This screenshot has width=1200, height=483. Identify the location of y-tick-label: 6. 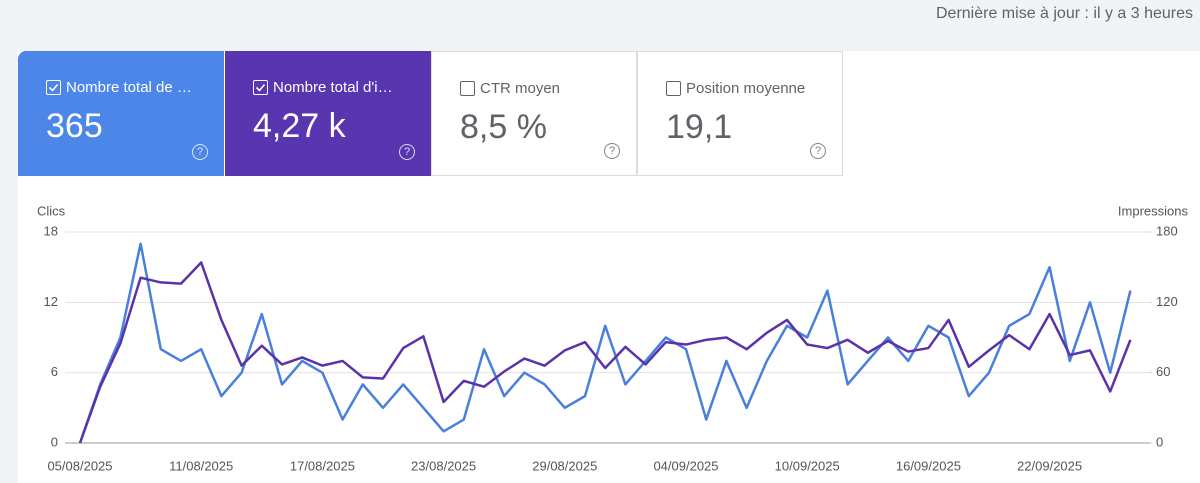
(54, 371).